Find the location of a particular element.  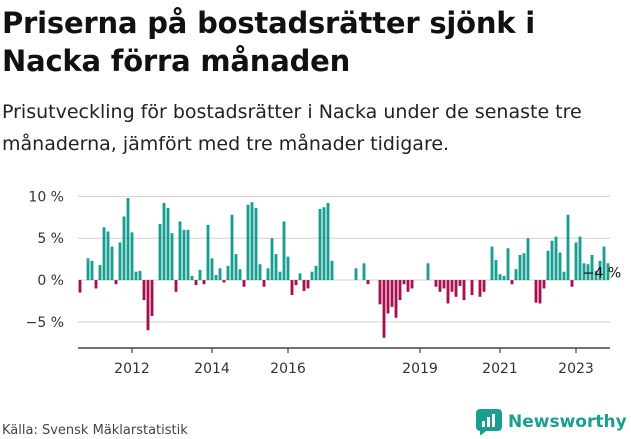

y-tick-label: −5 % is located at coordinates (45, 323).